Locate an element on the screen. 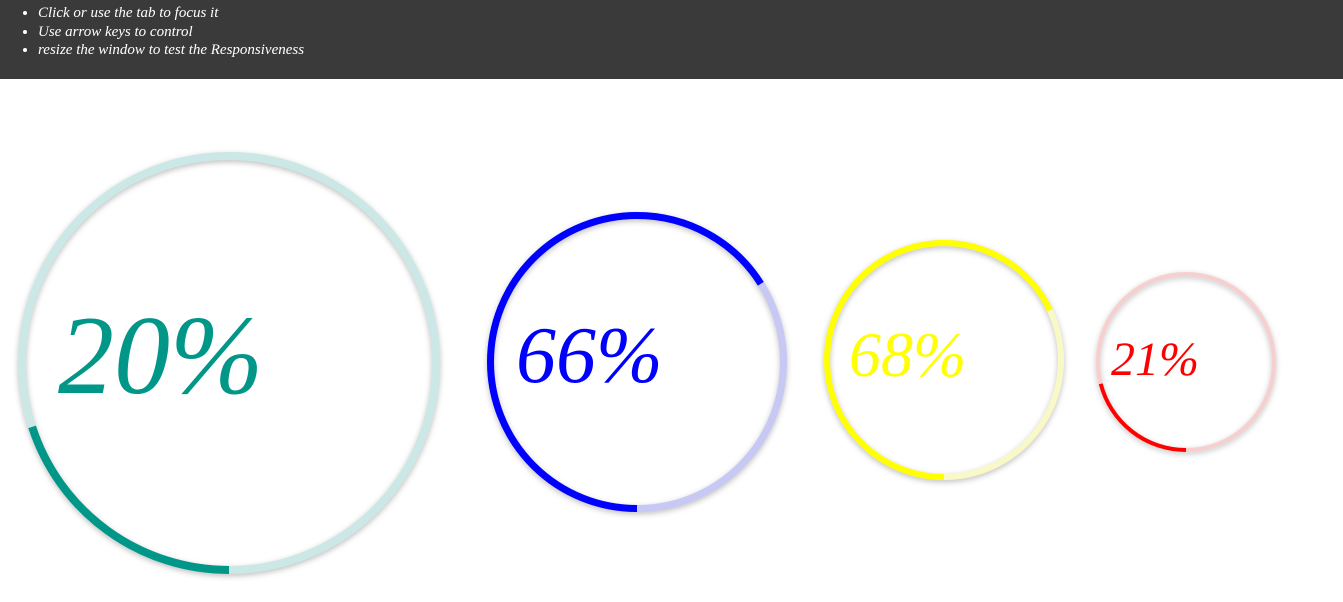 This screenshot has width=1343, height=602. progress-circle-red: 21% is located at coordinates (1186, 362).